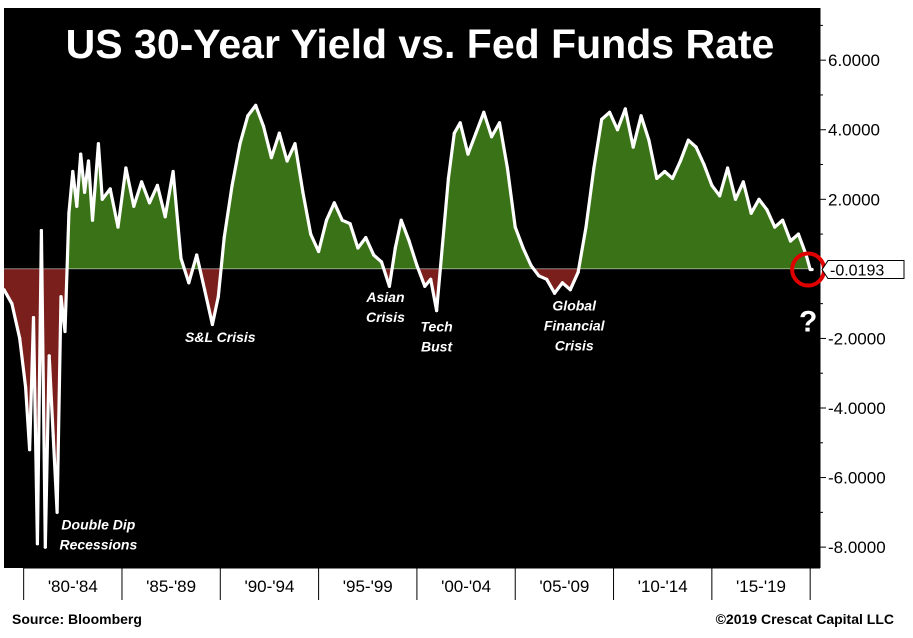  I want to click on x-tick-label: '95-'99, so click(368, 586).